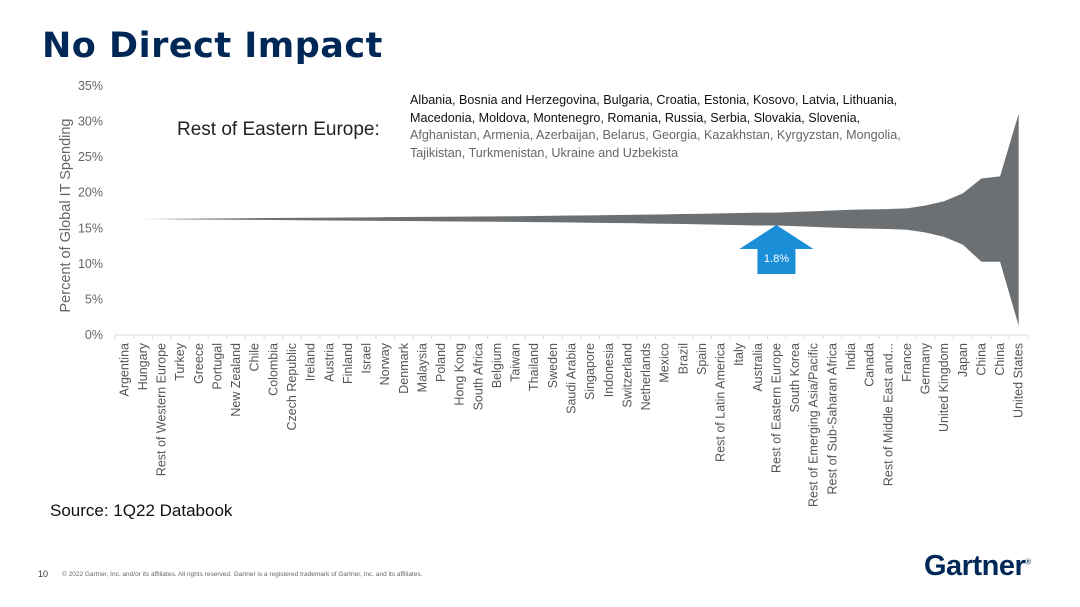  What do you see at coordinates (516, 362) in the screenshot?
I see `x-tick-label: Taiwan` at bounding box center [516, 362].